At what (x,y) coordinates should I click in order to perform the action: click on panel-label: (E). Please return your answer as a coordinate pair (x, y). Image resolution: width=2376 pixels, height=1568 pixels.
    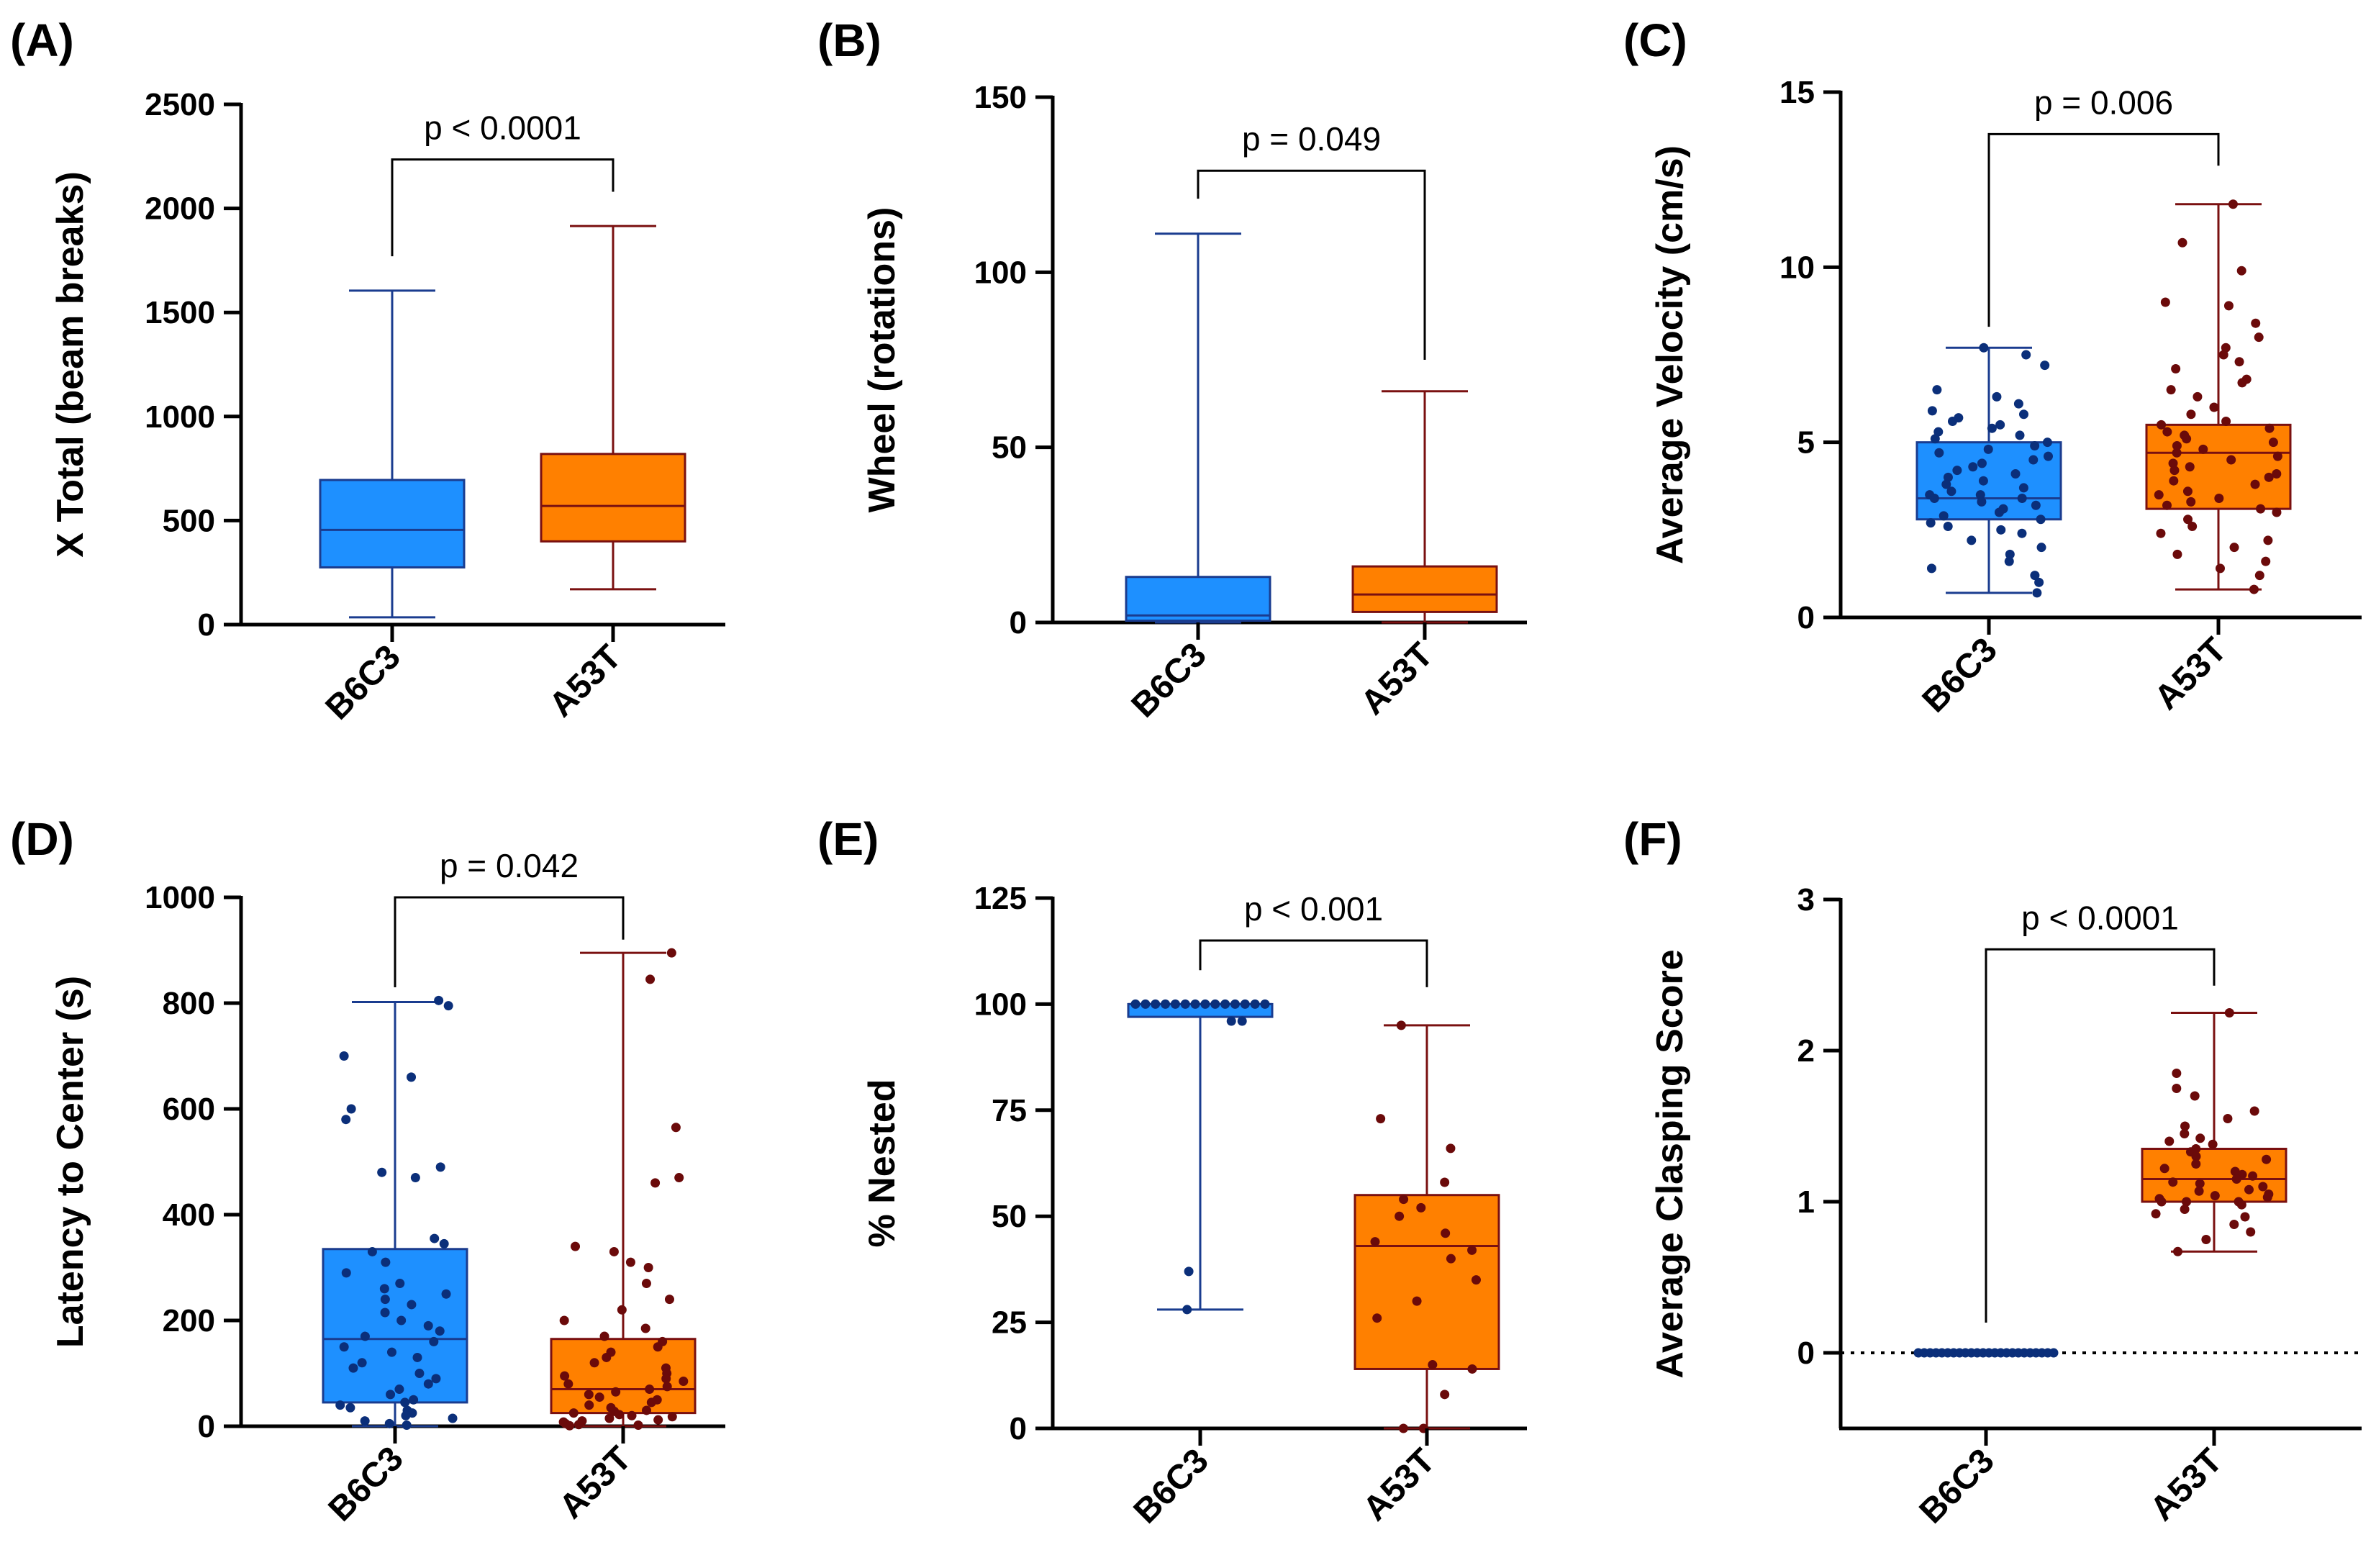
    Looking at the image, I should click on (848, 839).